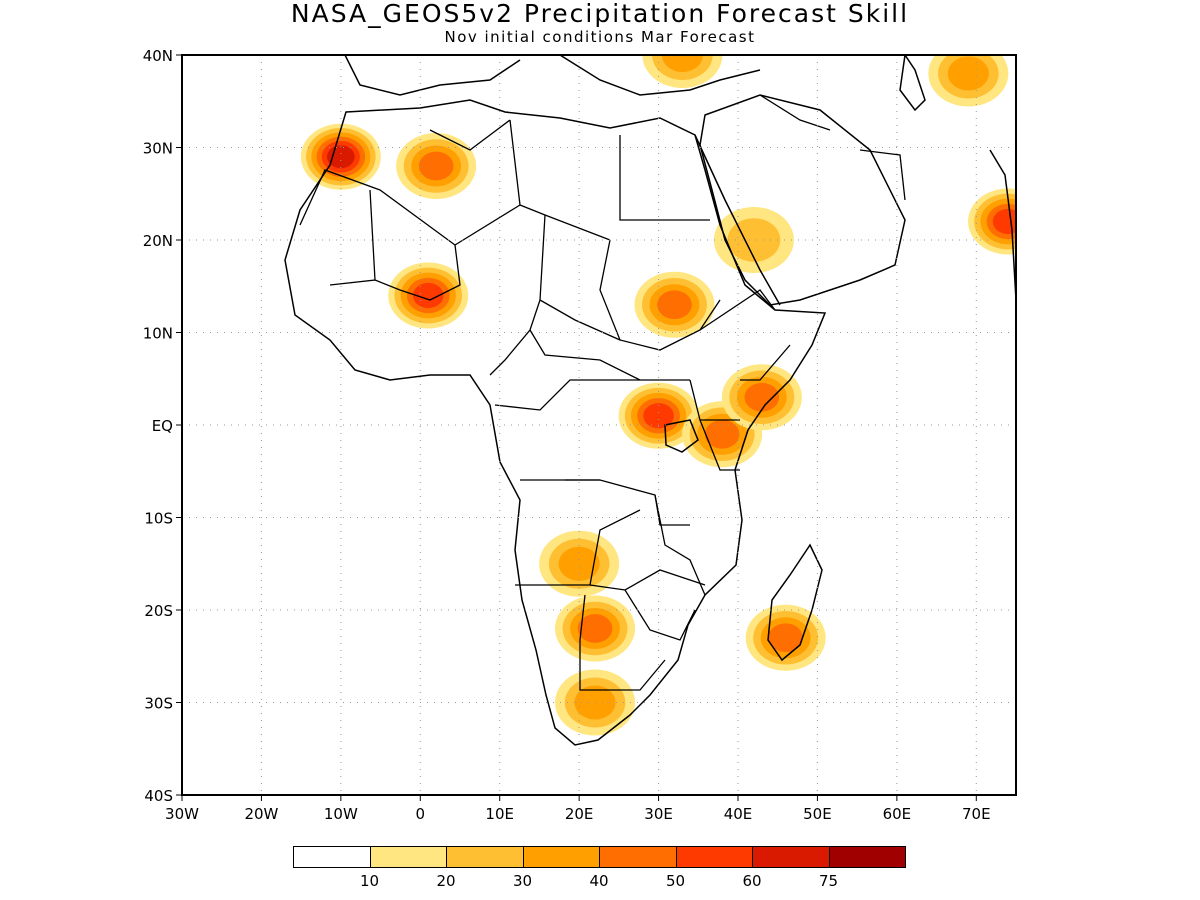  I want to click on legend-label: 60, so click(752, 881).